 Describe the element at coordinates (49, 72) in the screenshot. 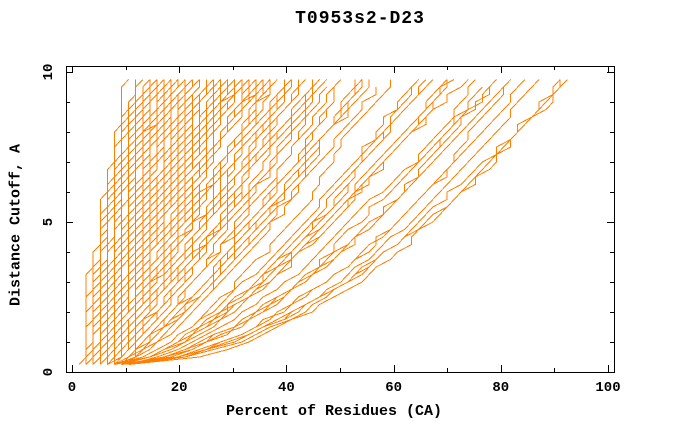

I see `y-tick-label: 10` at that location.